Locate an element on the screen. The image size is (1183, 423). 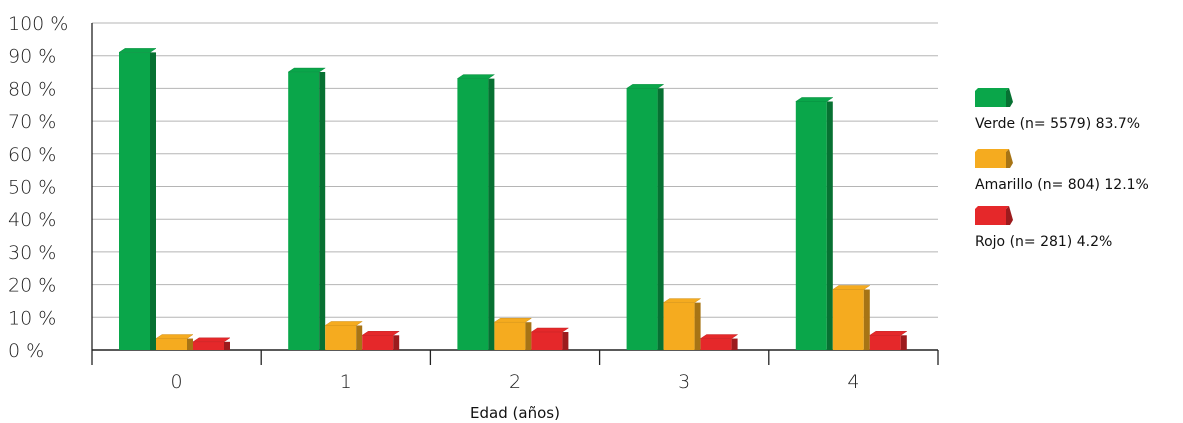
y-tick-label: 70 % is located at coordinates (32, 122).